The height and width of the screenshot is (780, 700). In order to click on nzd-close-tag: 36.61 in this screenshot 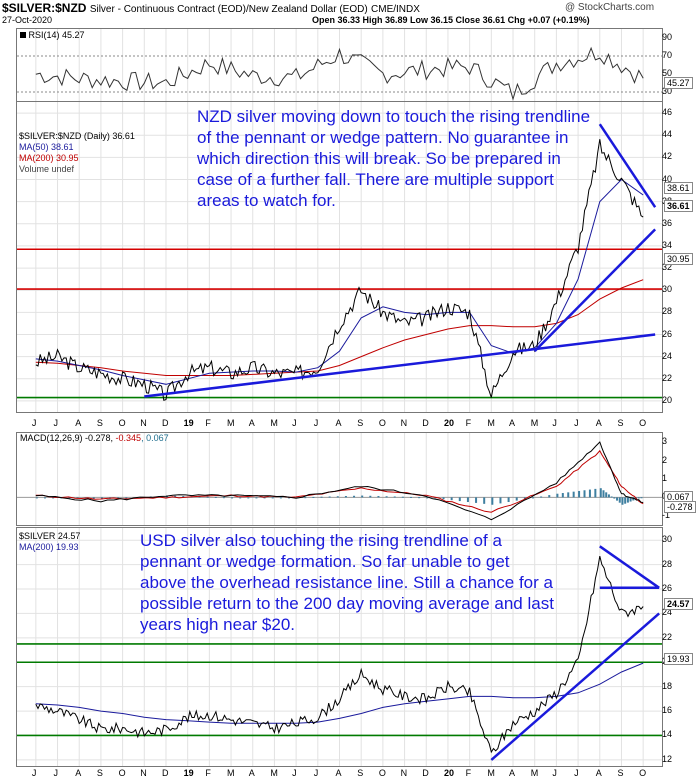, I will do `click(678, 206)`.